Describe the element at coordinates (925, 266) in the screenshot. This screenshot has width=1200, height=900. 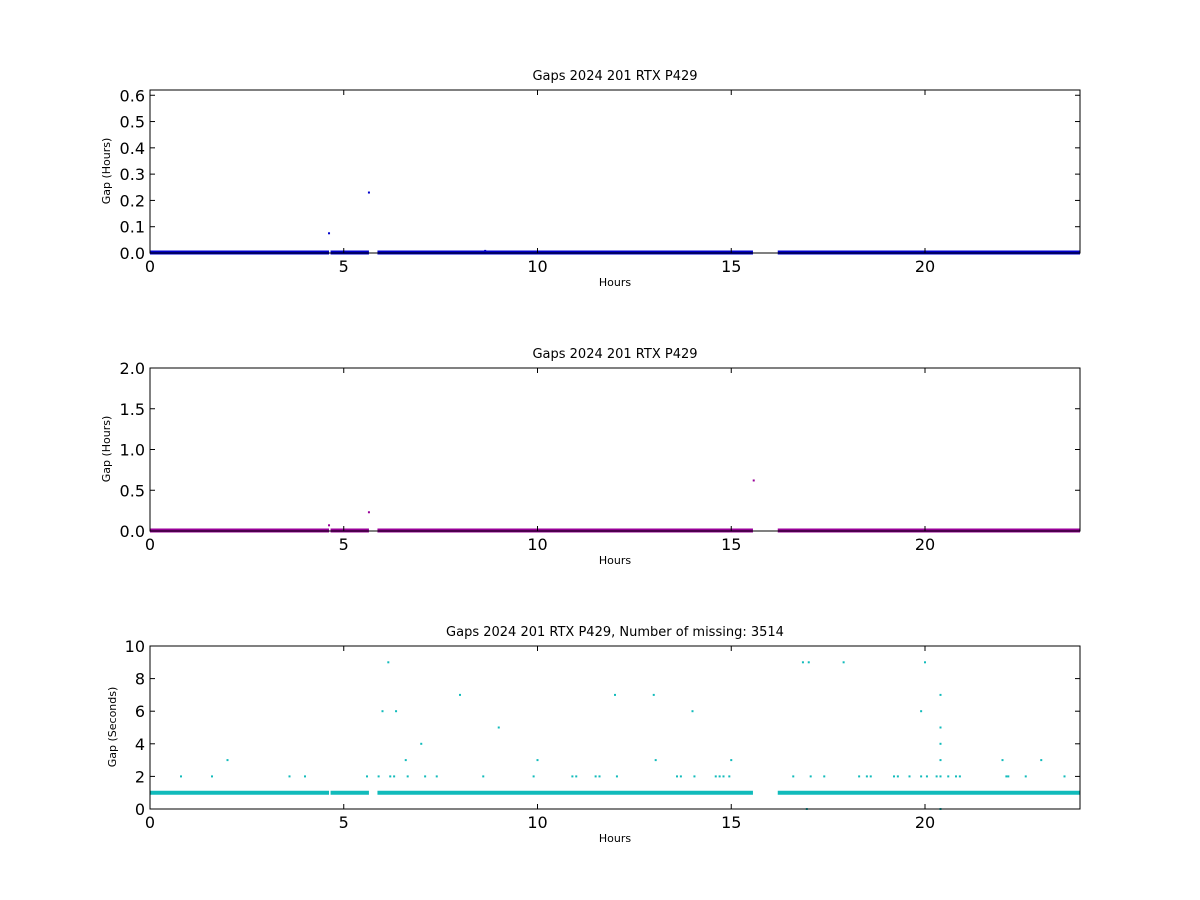
I see `x-tick-label: 20` at that location.